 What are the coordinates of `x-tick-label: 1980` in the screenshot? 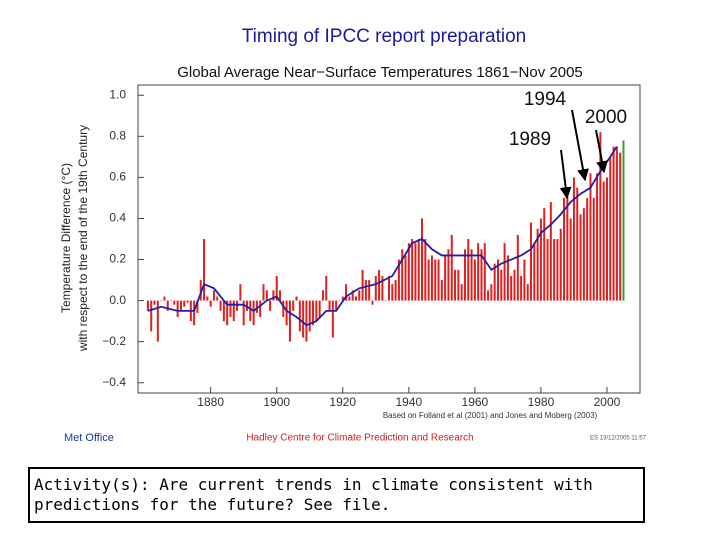 It's located at (541, 402).